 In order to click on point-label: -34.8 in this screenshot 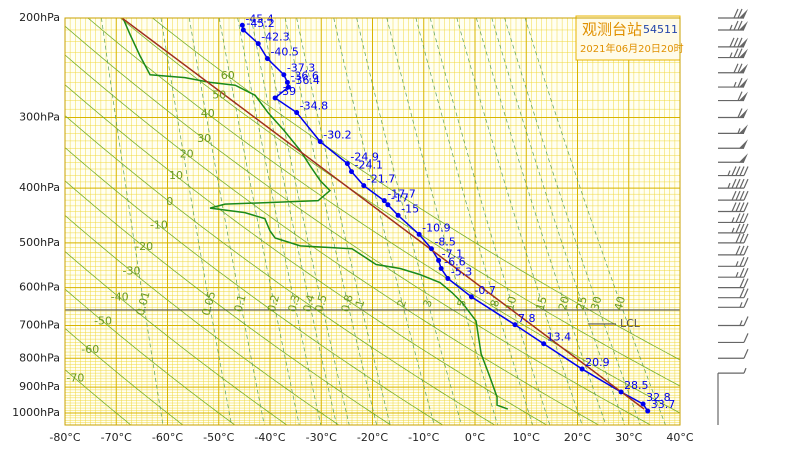, I will do `click(314, 106)`.